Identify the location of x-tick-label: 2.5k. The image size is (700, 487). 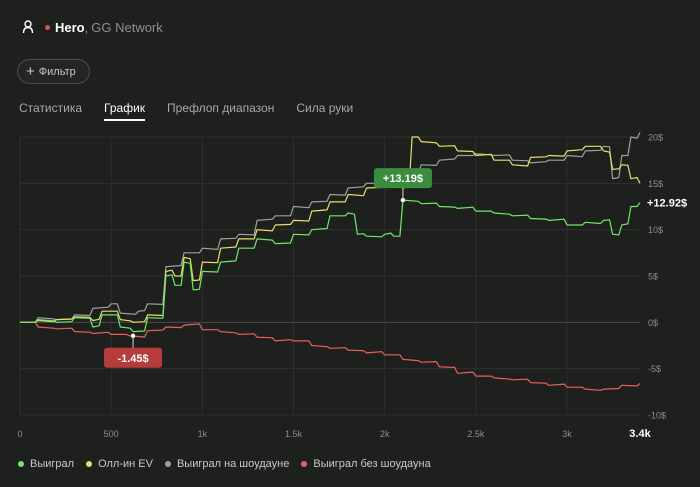
(476, 434).